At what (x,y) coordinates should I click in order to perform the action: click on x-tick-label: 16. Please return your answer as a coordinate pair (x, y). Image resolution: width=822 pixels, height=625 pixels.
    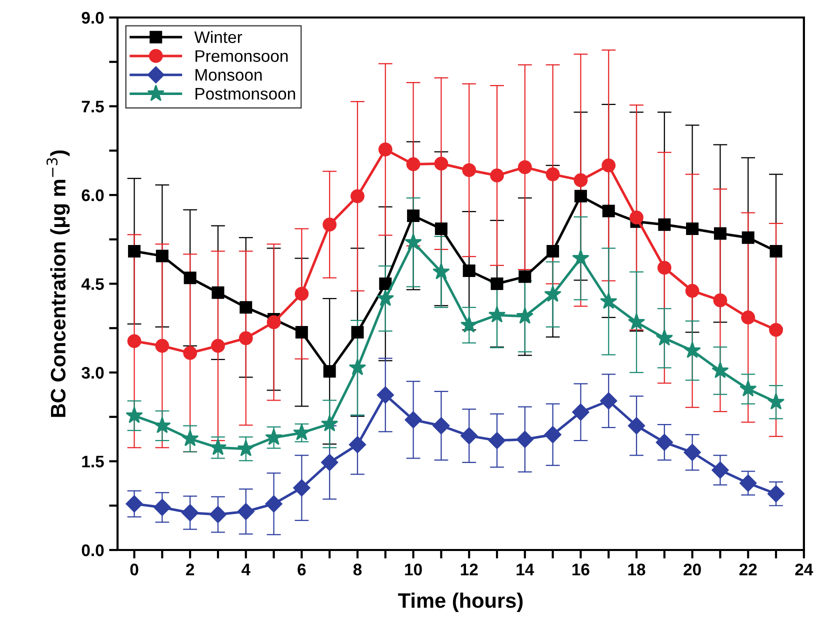
    Looking at the image, I should click on (581, 570).